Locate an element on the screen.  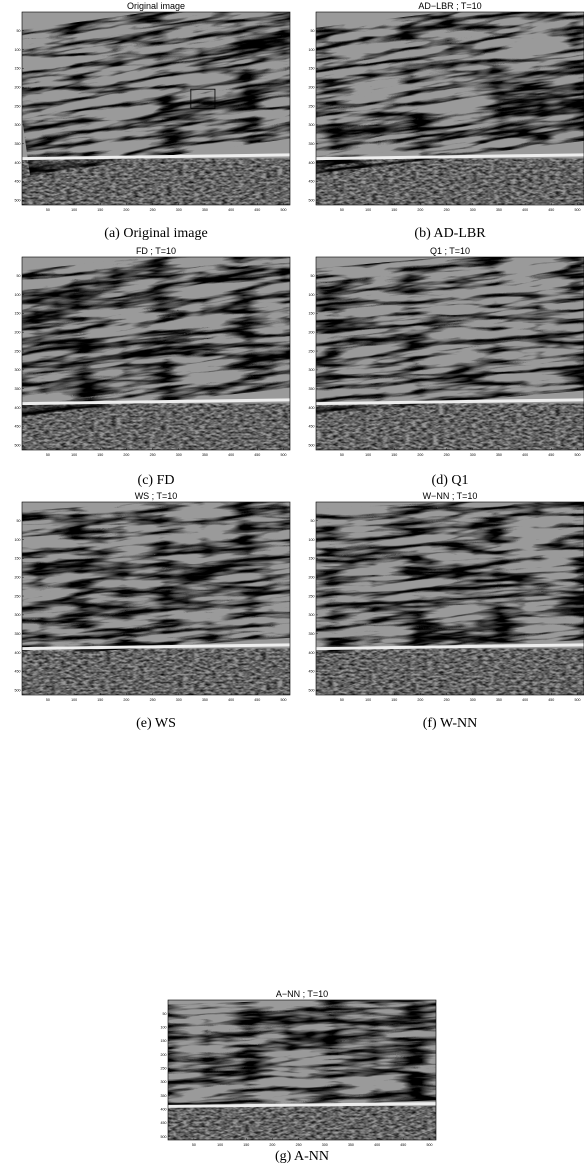
caption: (a) Original image is located at coordinates (155, 233).